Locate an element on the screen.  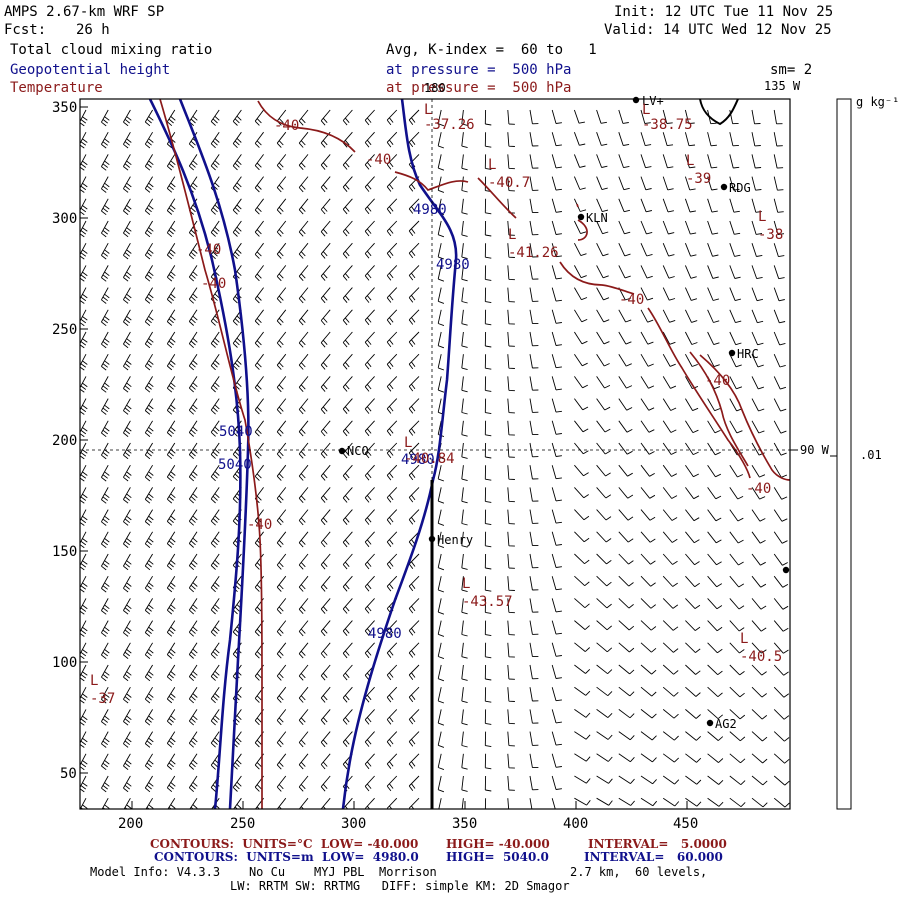
station-label: RDG is located at coordinates (740, 188).